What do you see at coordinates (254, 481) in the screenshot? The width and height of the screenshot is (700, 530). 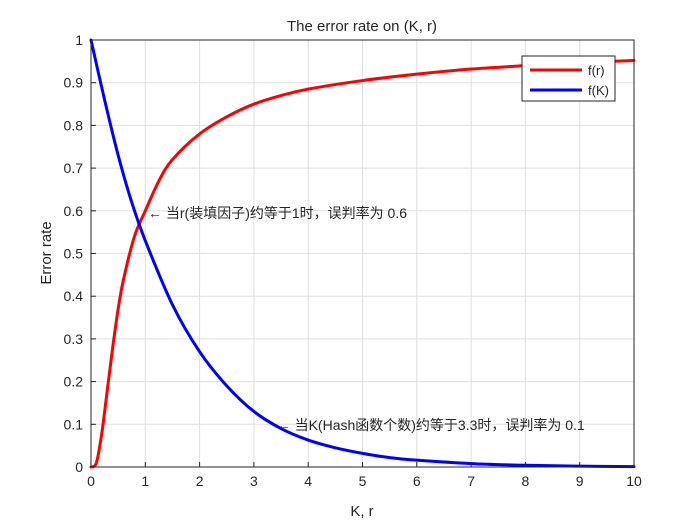 I see `x-tick-label: 3` at bounding box center [254, 481].